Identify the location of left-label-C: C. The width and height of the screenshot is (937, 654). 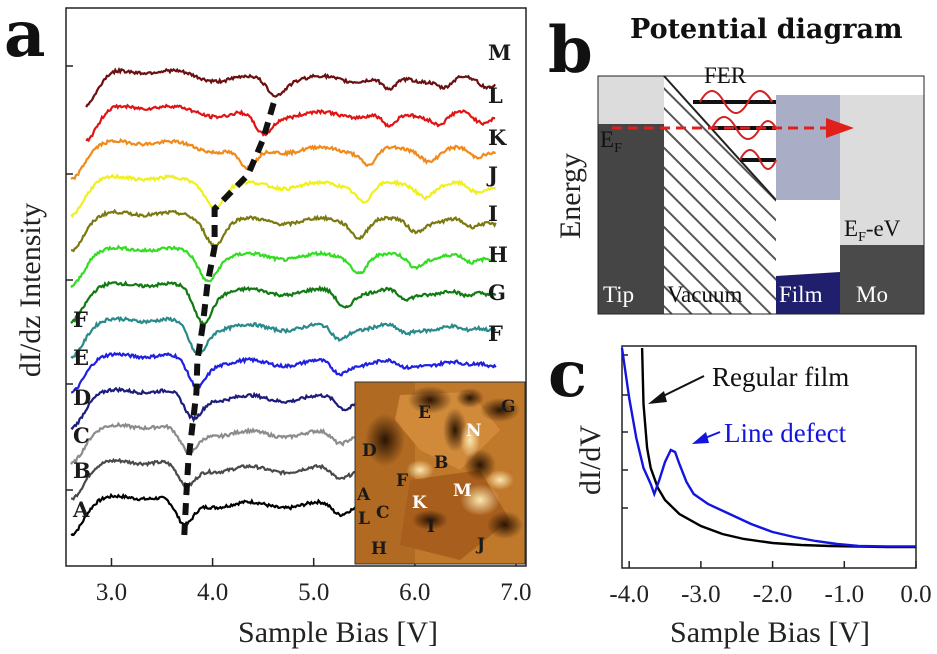
(81, 435).